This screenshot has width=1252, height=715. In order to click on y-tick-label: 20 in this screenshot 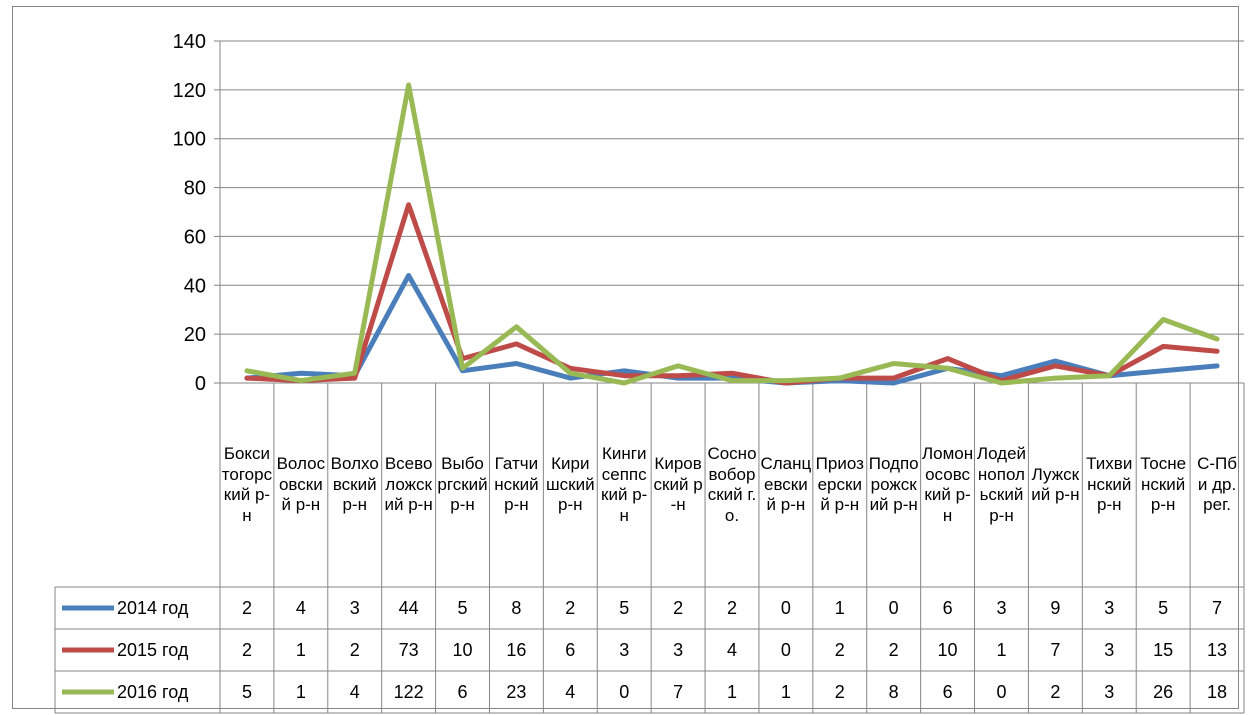, I will do `click(195, 335)`.